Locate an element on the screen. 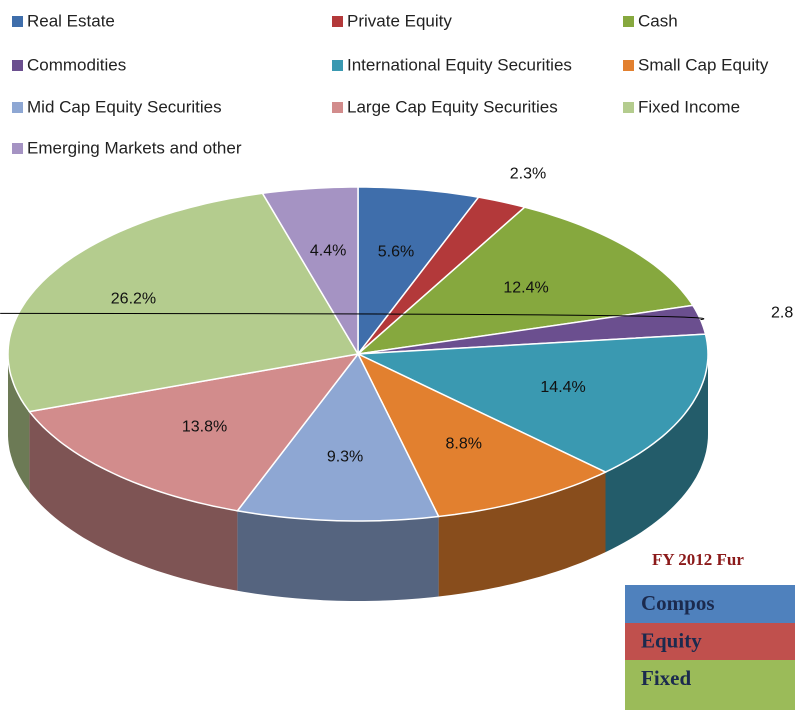 This screenshot has width=795, height=710. data-label: 4.4% is located at coordinates (328, 251).